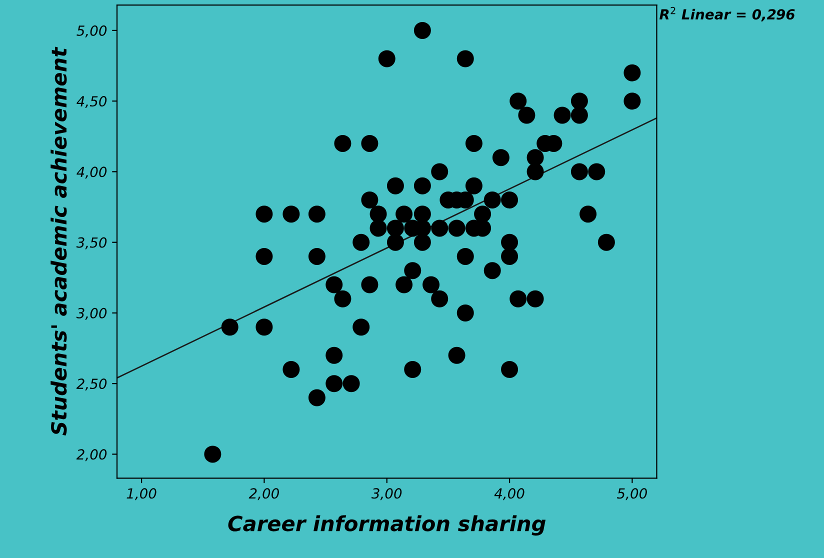 The width and height of the screenshot is (824, 558). What do you see at coordinates (632, 494) in the screenshot?
I see `x-tick-label: 5,00` at bounding box center [632, 494].